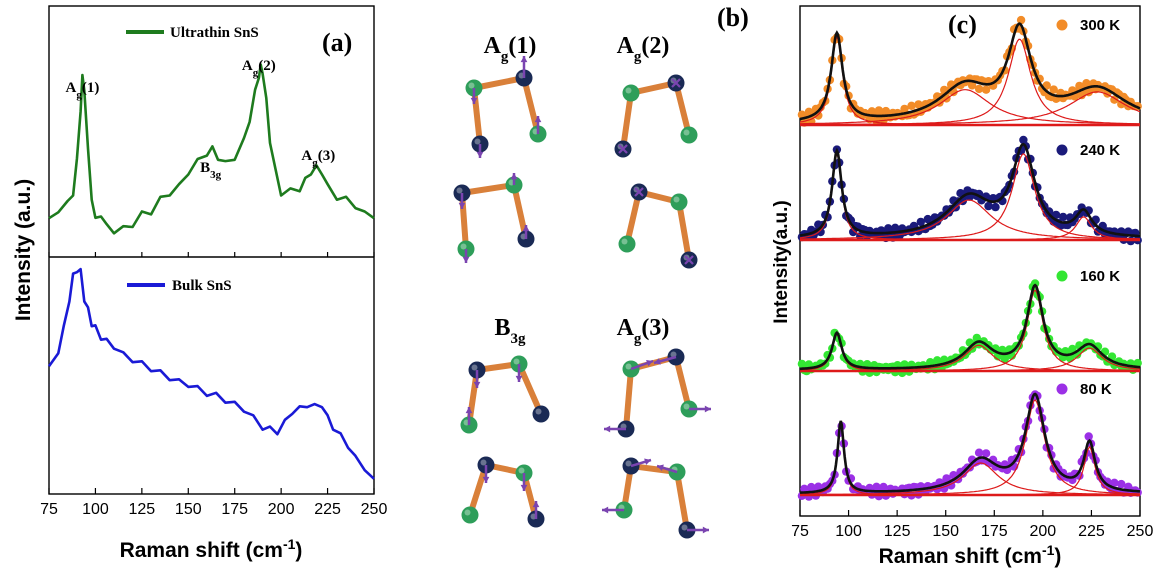 The width and height of the screenshot is (1156, 573). What do you see at coordinates (510, 49) in the screenshot?
I see `mode-title: Ag(1)` at bounding box center [510, 49].